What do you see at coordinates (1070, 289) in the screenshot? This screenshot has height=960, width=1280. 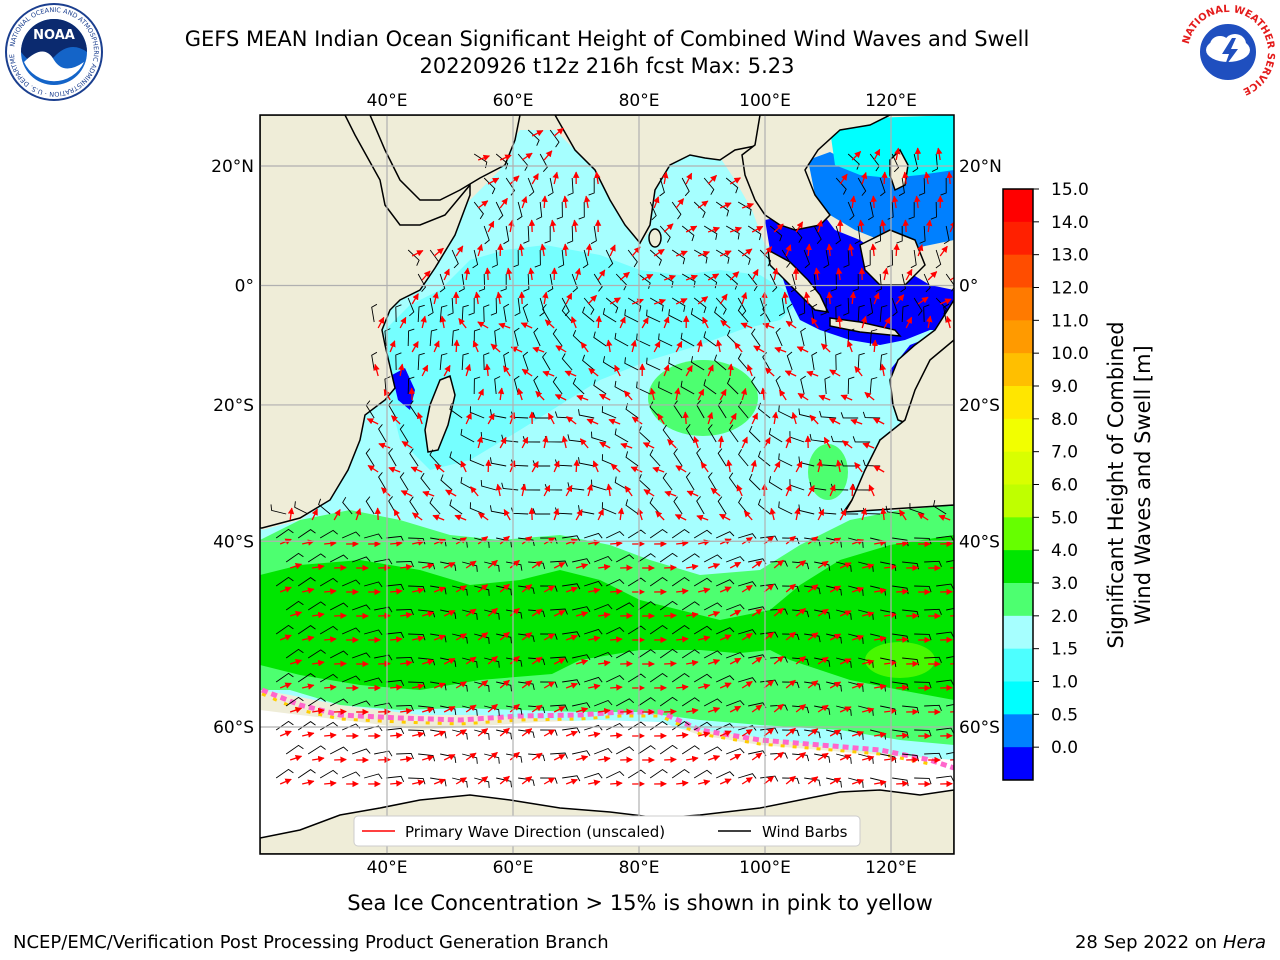 I see `colorbar-tick-label: 12.0` at bounding box center [1070, 289].